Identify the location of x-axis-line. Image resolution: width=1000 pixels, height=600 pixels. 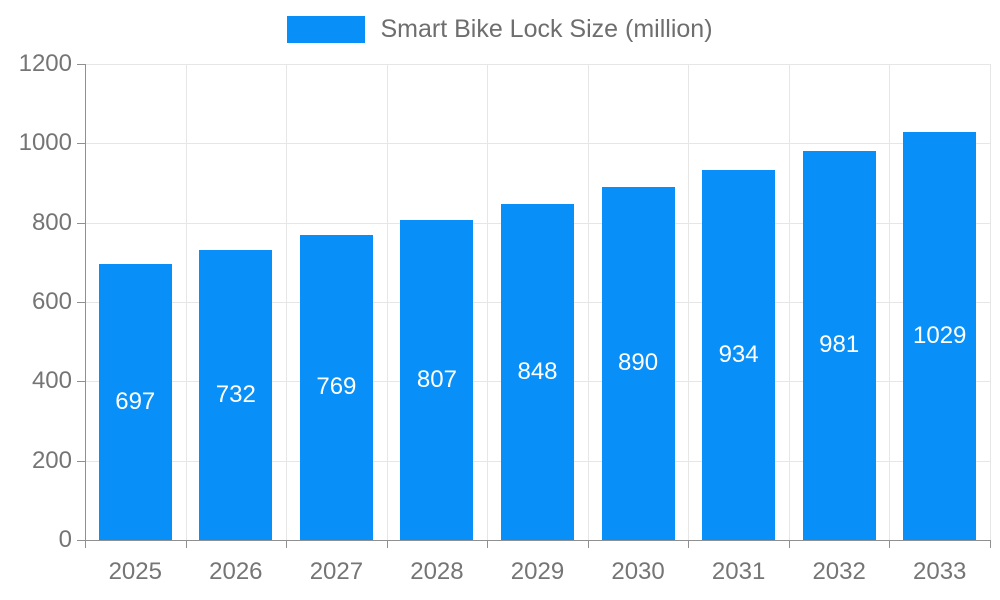
(537, 540).